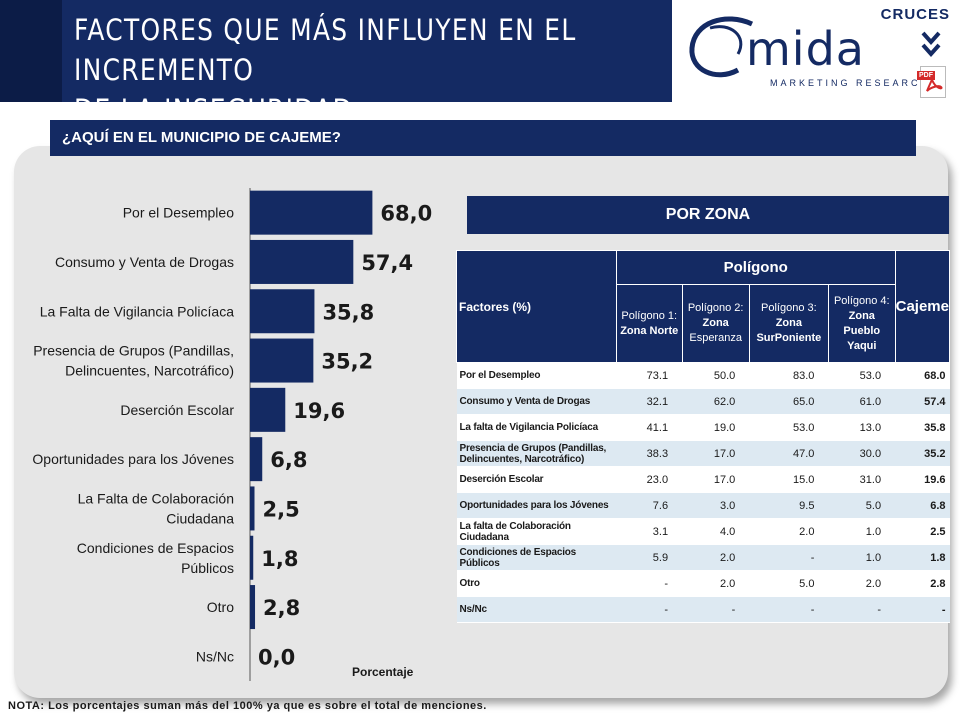 The width and height of the screenshot is (960, 720). What do you see at coordinates (536, 479) in the screenshot?
I see `factor-cell: Deserción Escolar` at bounding box center [536, 479].